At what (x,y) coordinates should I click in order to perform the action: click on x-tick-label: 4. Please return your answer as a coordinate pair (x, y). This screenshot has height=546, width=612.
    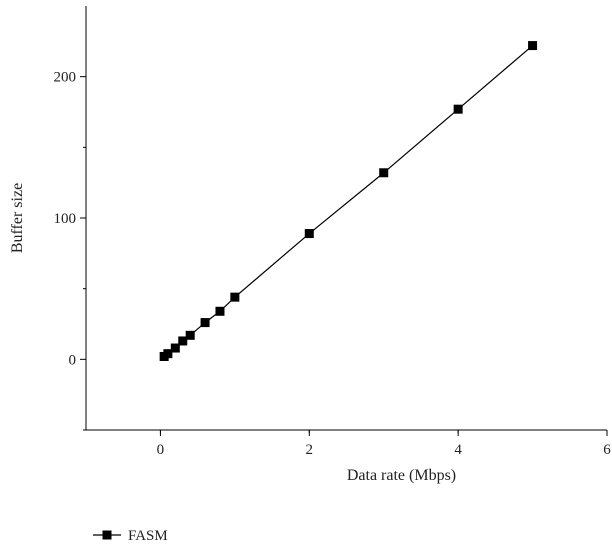
    Looking at the image, I should click on (458, 450).